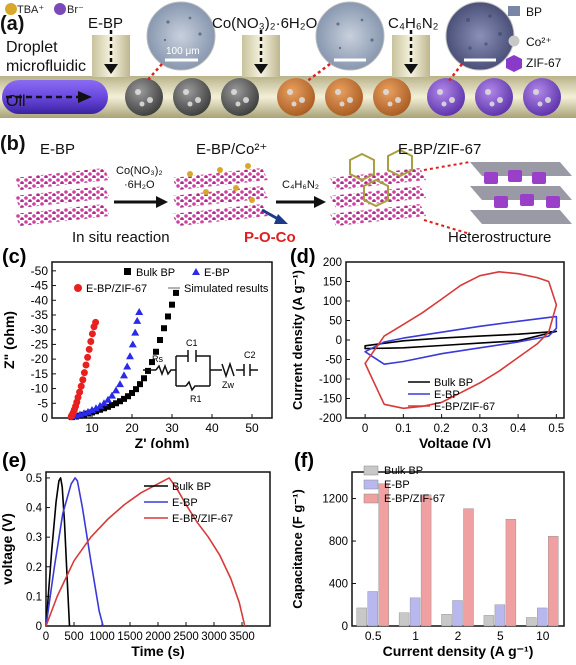  What do you see at coordinates (58, 552) in the screenshot?
I see `gcd-curve-bulk-bp` at bounding box center [58, 552].